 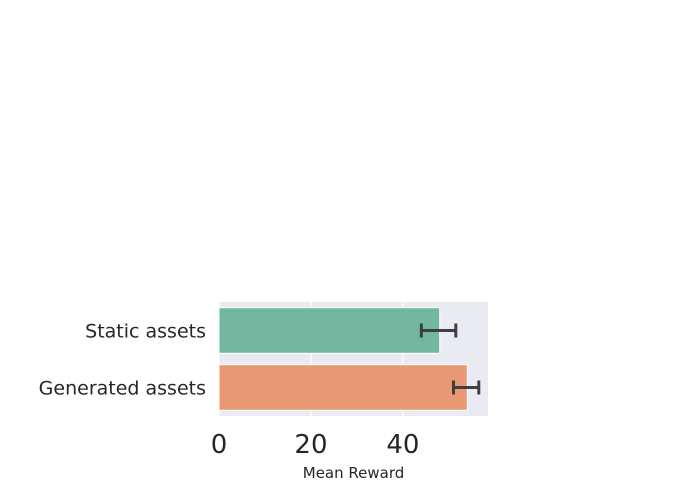 I want to click on category-label: Static assets, so click(x=145, y=332).